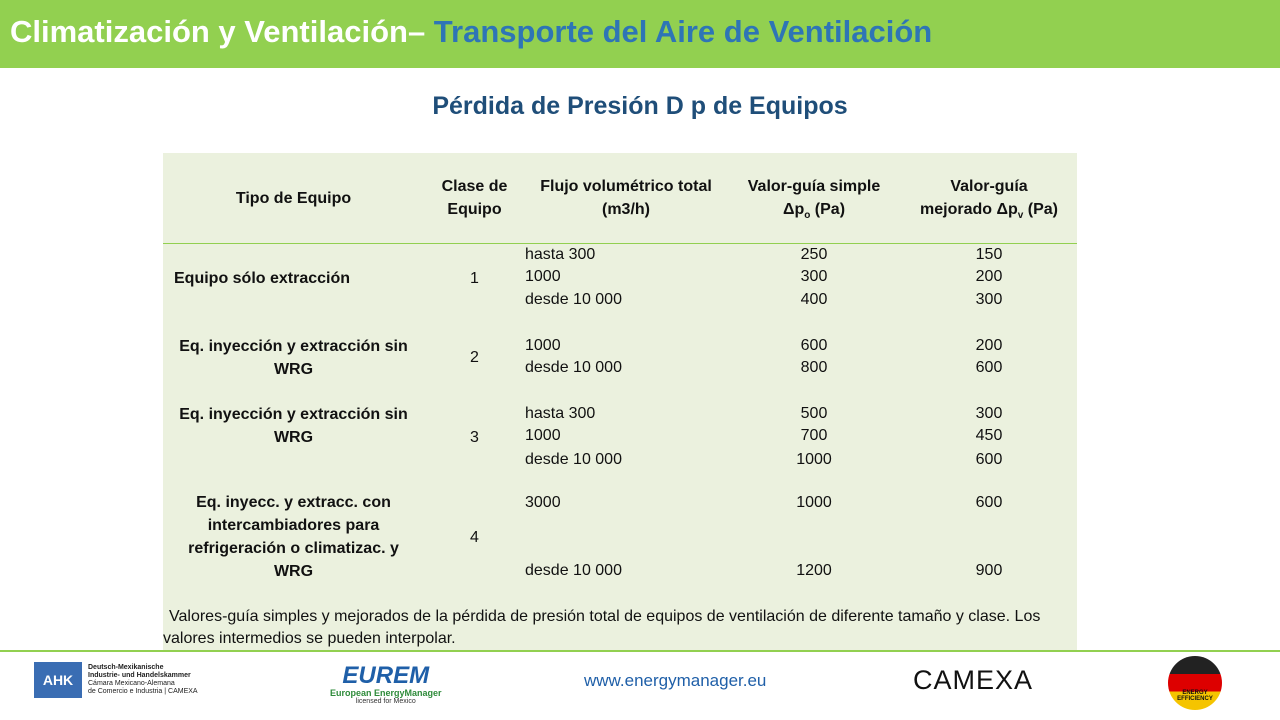 The image size is (1280, 720). I want to click on row-simple: 800, so click(814, 367).